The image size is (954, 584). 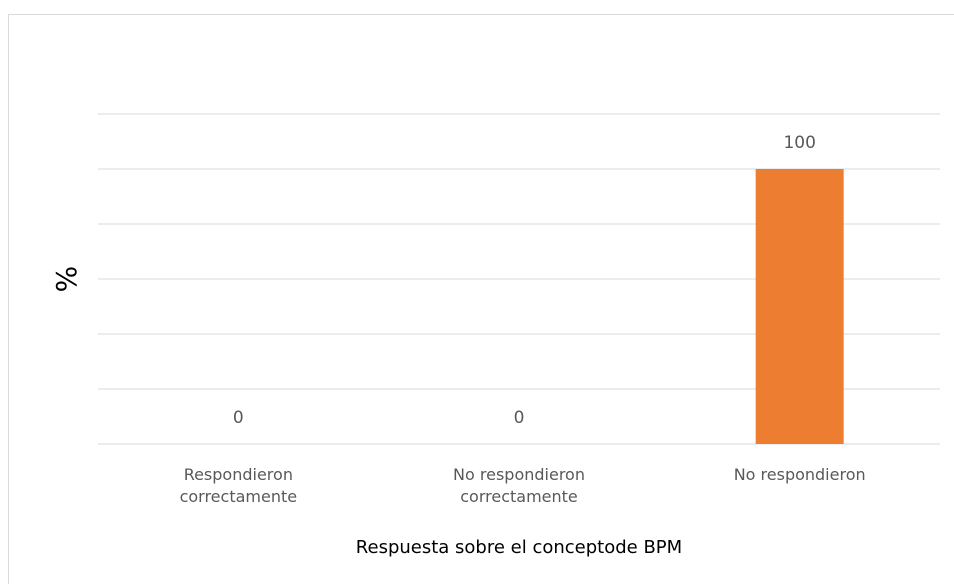 I want to click on data-label: 100, so click(x=799, y=143).